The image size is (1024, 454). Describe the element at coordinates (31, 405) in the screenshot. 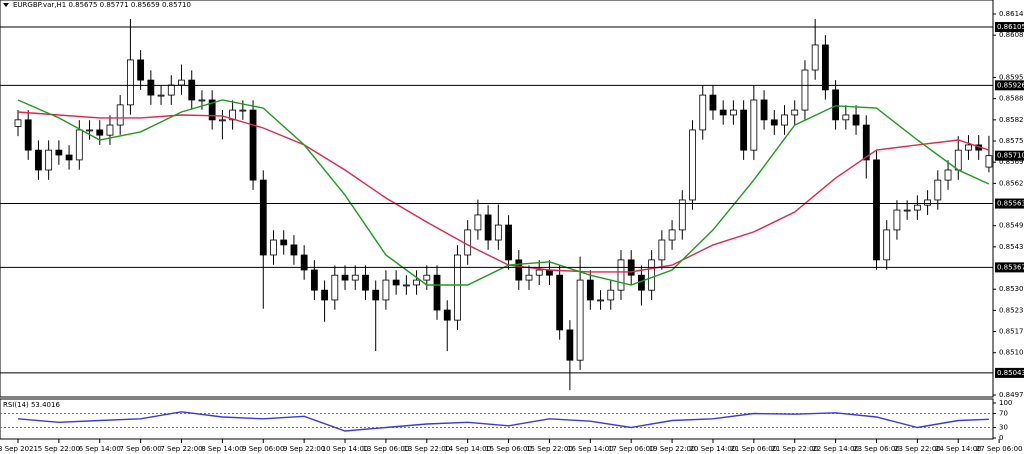

I see `rsi-title: RSI(14) 53.4016` at that location.